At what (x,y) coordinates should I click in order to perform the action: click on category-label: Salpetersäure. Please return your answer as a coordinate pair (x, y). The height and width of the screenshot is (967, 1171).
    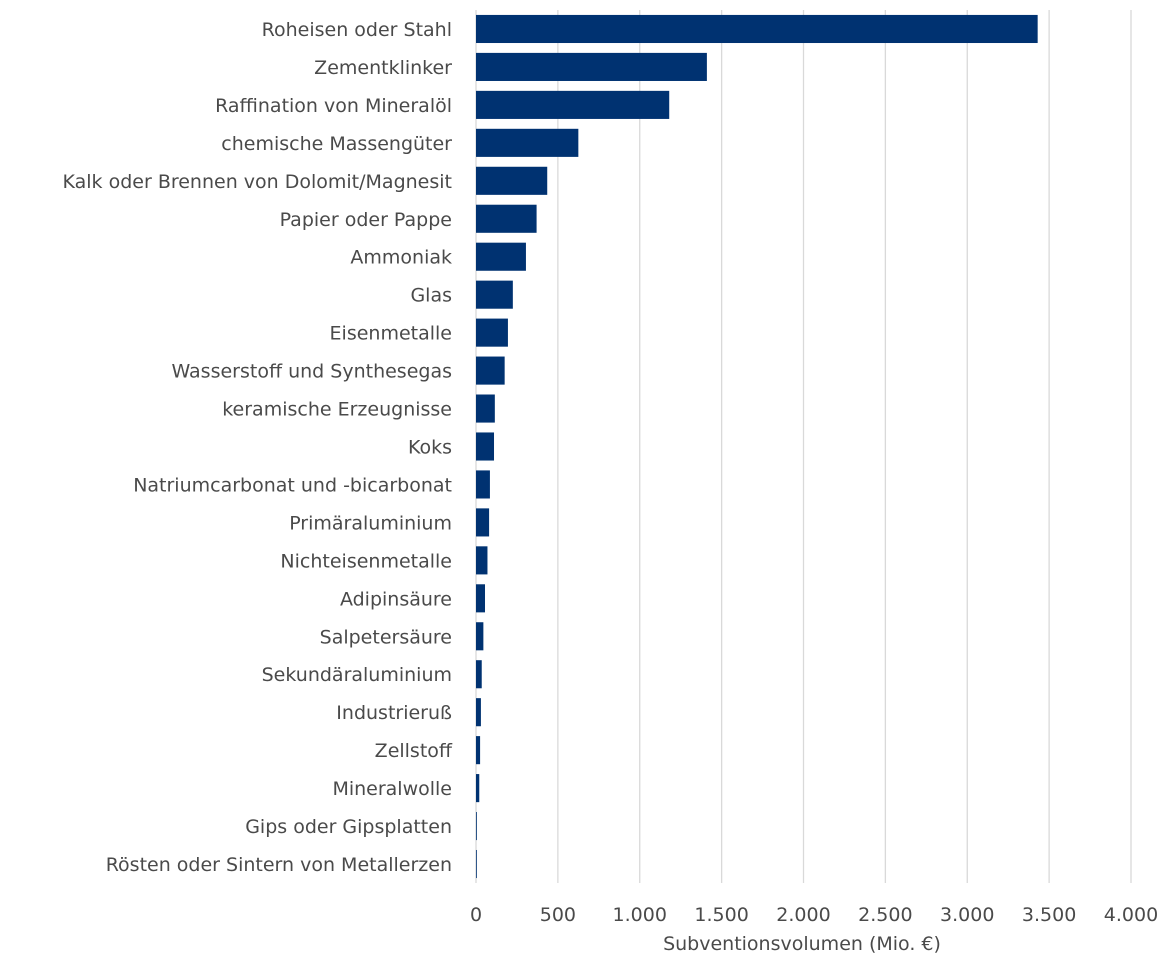
    Looking at the image, I should click on (386, 637).